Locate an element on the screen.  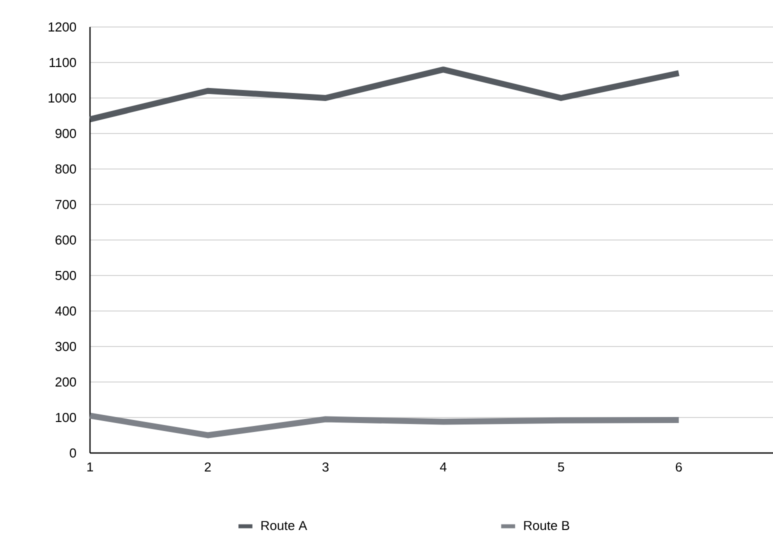
legend-label: Route A is located at coordinates (284, 525).